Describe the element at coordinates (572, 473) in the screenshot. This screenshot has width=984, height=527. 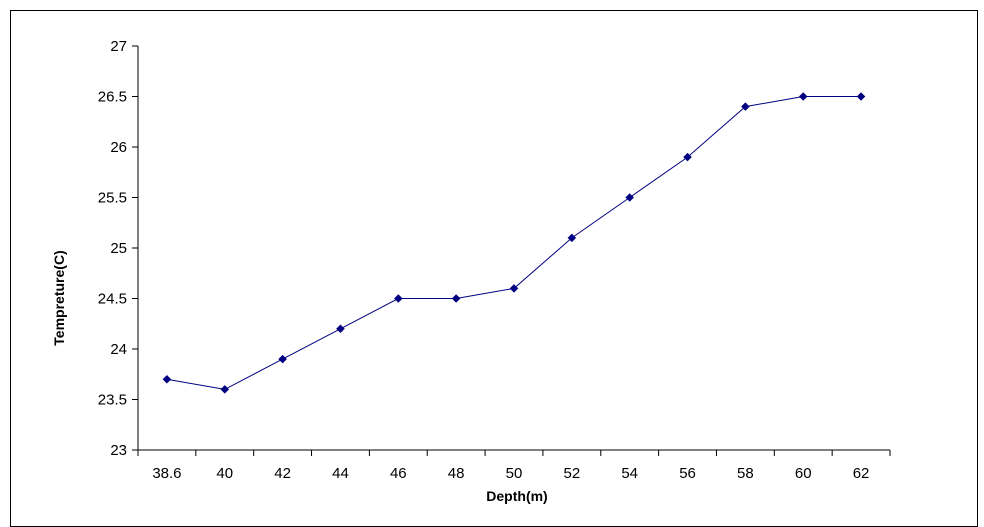
I see `x-tick-label: 52` at that location.